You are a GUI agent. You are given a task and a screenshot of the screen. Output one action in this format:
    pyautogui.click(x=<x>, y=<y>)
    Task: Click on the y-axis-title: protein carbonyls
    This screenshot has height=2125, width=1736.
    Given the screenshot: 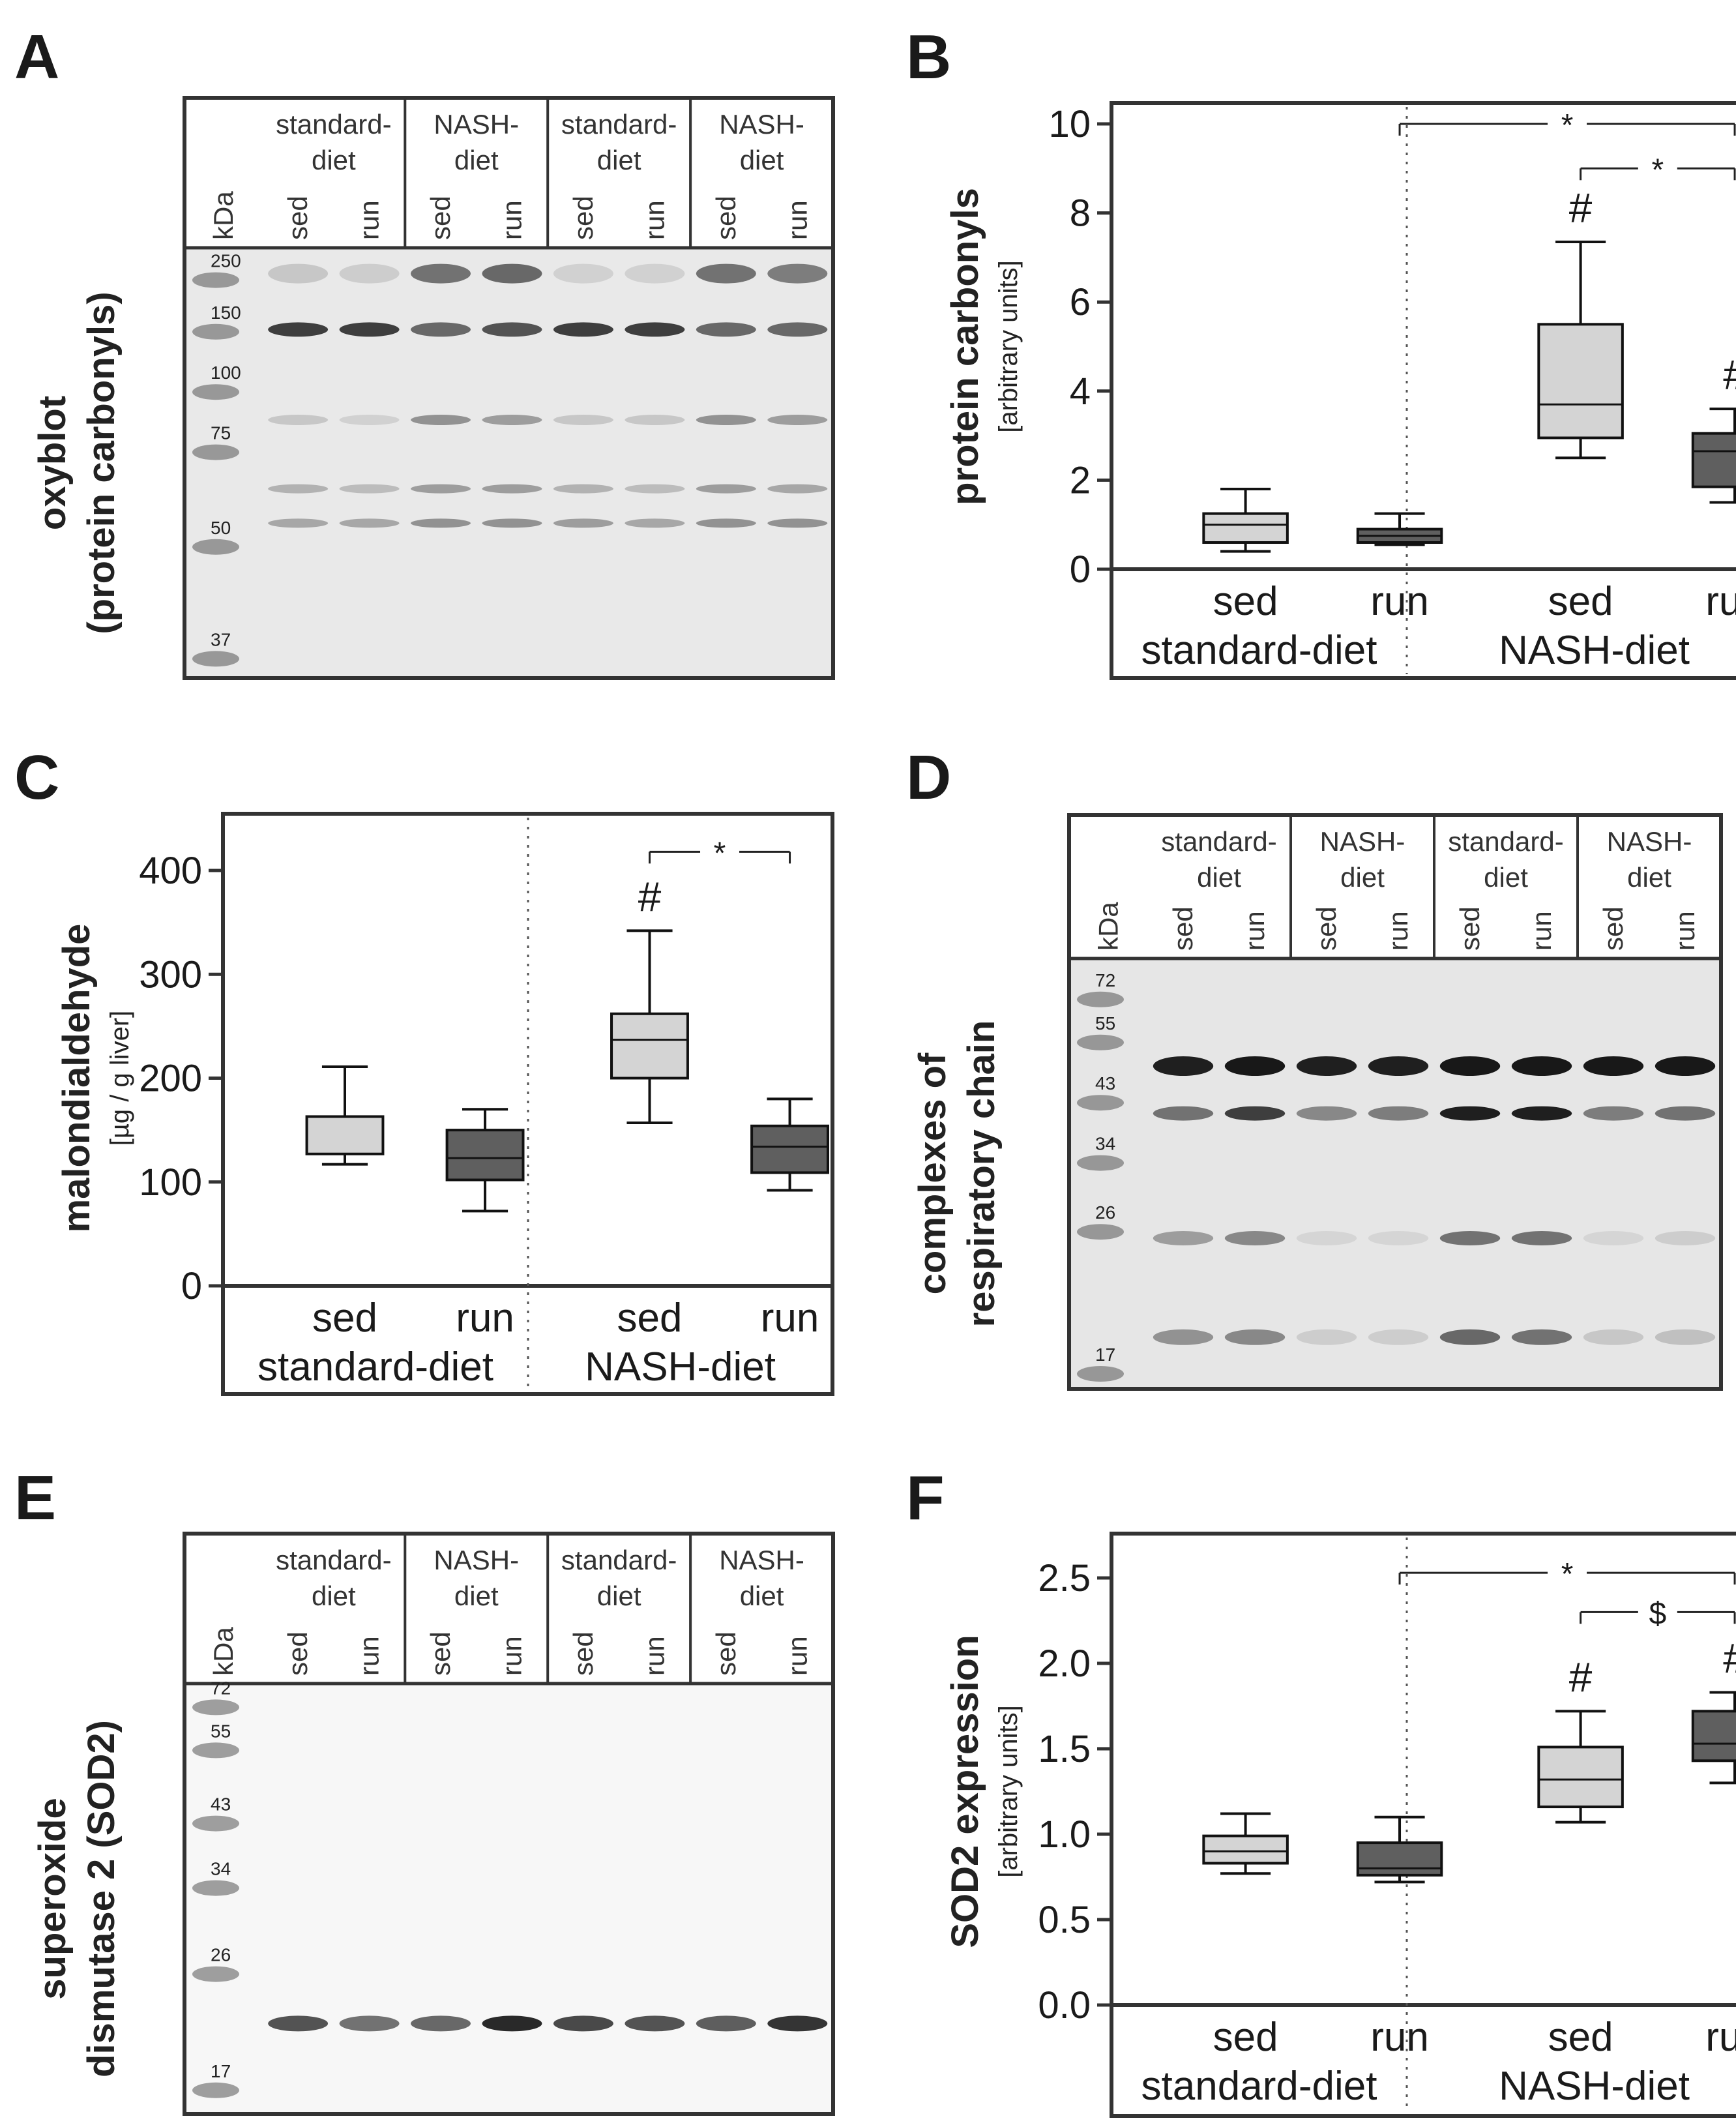 What is the action you would take?
    pyautogui.click(x=965, y=346)
    